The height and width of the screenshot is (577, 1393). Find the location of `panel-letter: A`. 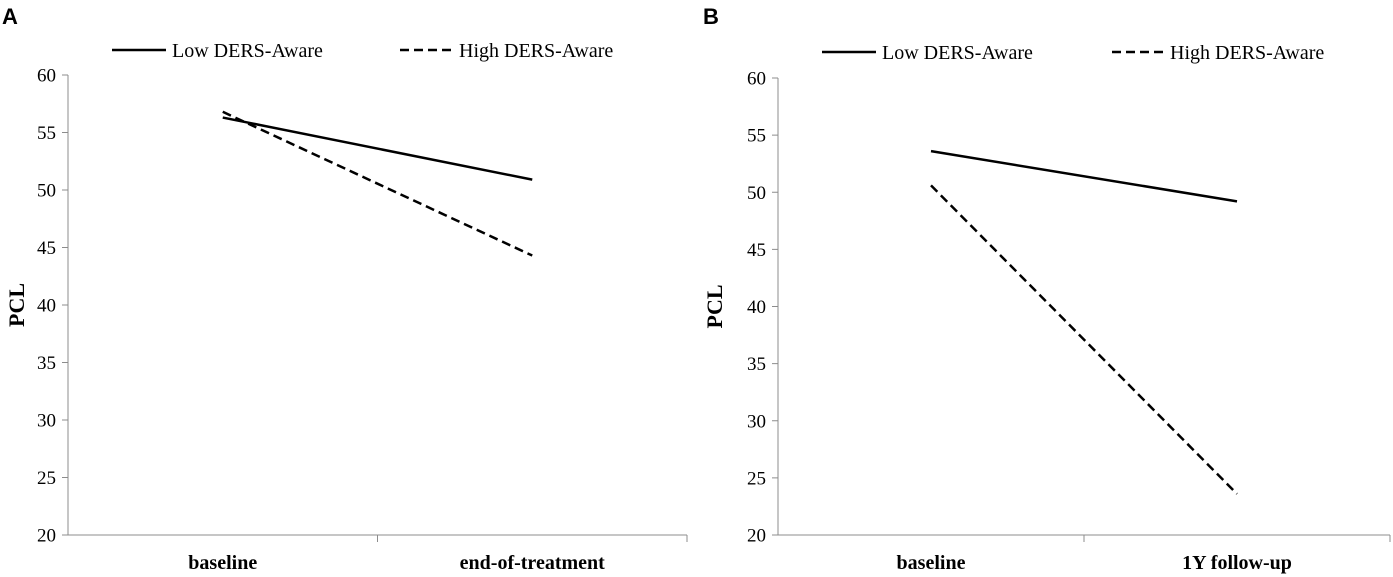

panel-letter: A is located at coordinates (10, 16).